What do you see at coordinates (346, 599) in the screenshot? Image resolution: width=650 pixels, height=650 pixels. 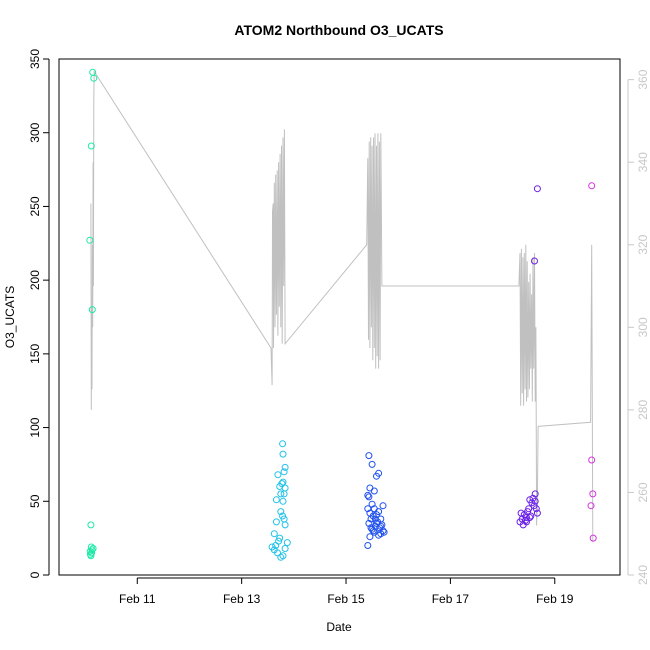 I see `x-tick-label: Feb 15` at bounding box center [346, 599].